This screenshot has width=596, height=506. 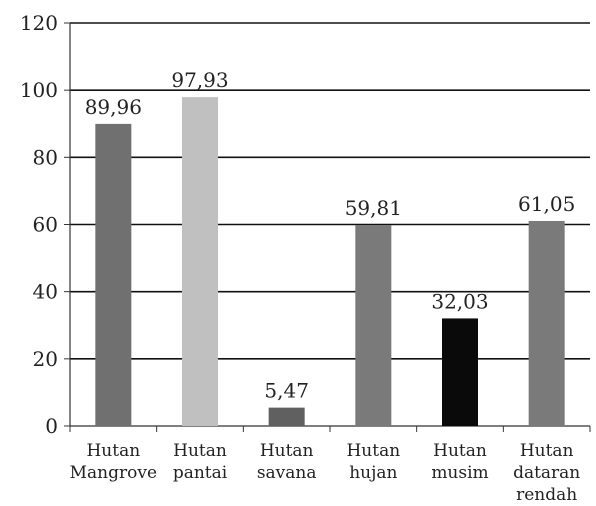 What do you see at coordinates (45, 157) in the screenshot?
I see `y-tick-label: 80` at bounding box center [45, 157].